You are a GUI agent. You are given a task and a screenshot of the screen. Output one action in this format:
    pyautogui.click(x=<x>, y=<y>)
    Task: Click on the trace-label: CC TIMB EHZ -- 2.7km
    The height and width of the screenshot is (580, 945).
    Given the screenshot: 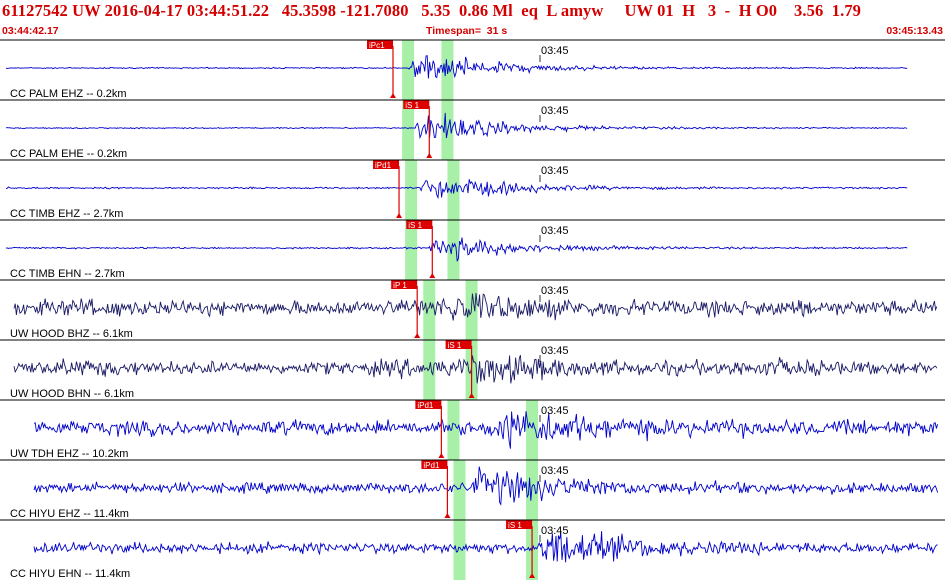 What is the action you would take?
    pyautogui.click(x=66, y=214)
    